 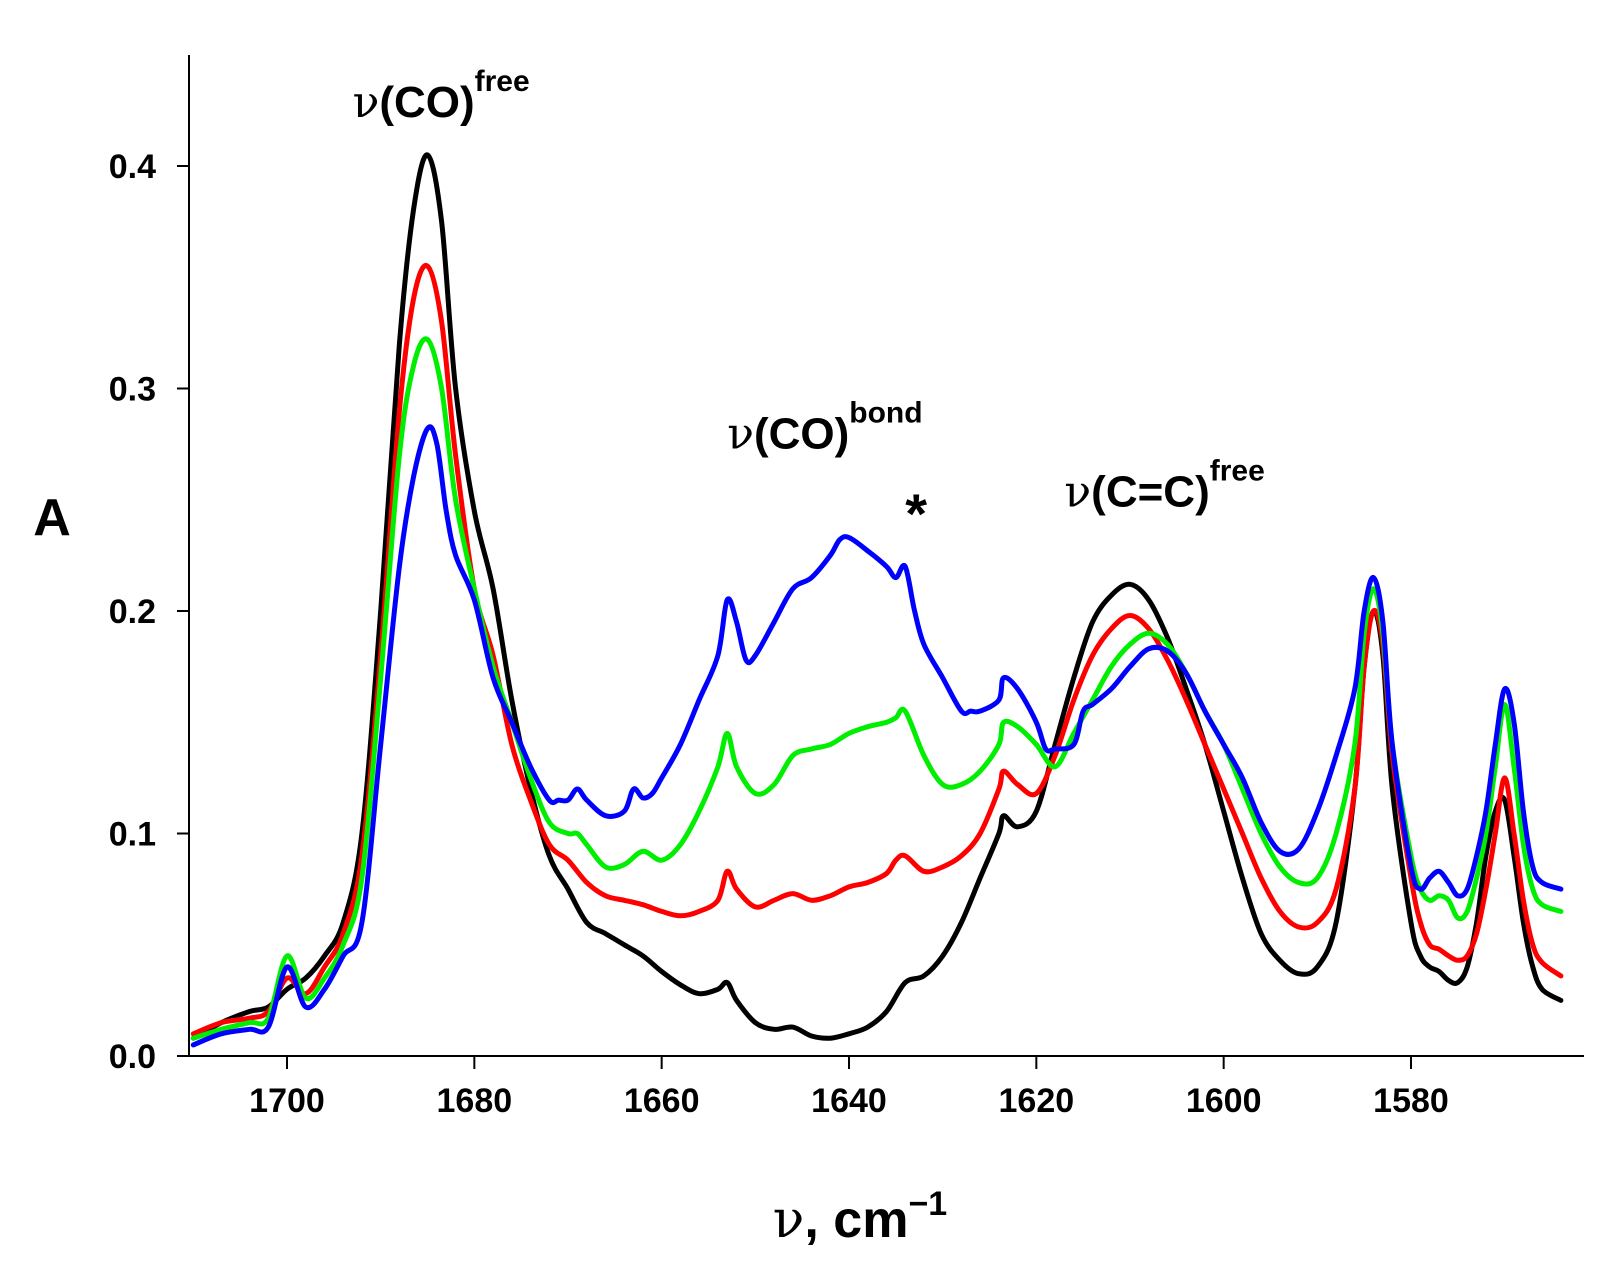 I want to click on y-tick-label: 0.4, so click(x=132, y=167).